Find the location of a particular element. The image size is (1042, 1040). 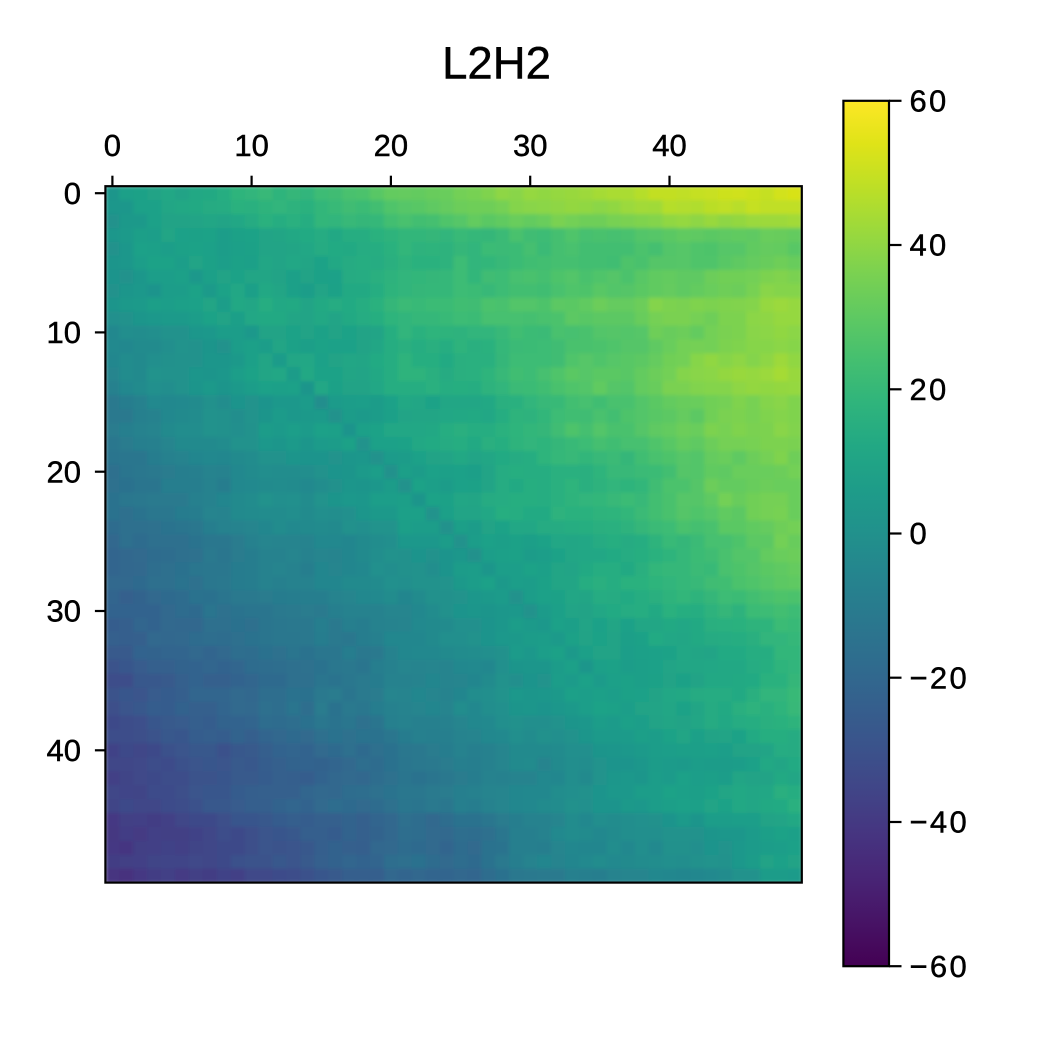

svg-text: L2H2 is located at coordinates (496, 63).